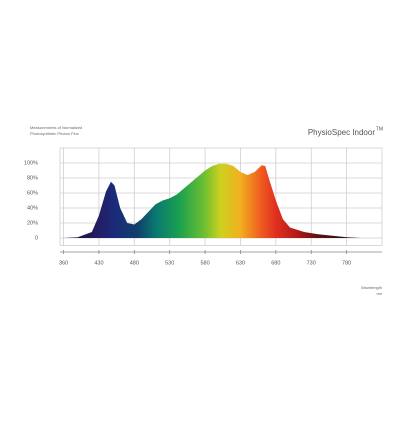 Image resolution: width=416 pixels, height=421 pixels. Describe the element at coordinates (56, 127) in the screenshot. I see `subtitle: Measurements of Normalized` at that location.